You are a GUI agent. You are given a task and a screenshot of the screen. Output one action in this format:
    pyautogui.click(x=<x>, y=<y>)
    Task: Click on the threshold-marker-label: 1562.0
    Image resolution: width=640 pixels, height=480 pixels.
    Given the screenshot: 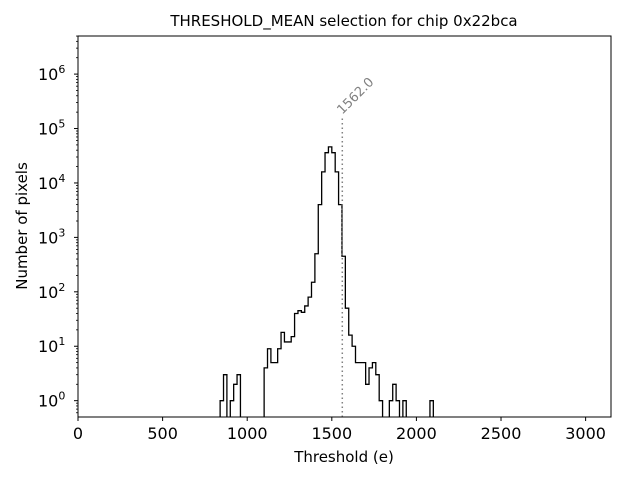 What is the action you would take?
    pyautogui.click(x=356, y=96)
    